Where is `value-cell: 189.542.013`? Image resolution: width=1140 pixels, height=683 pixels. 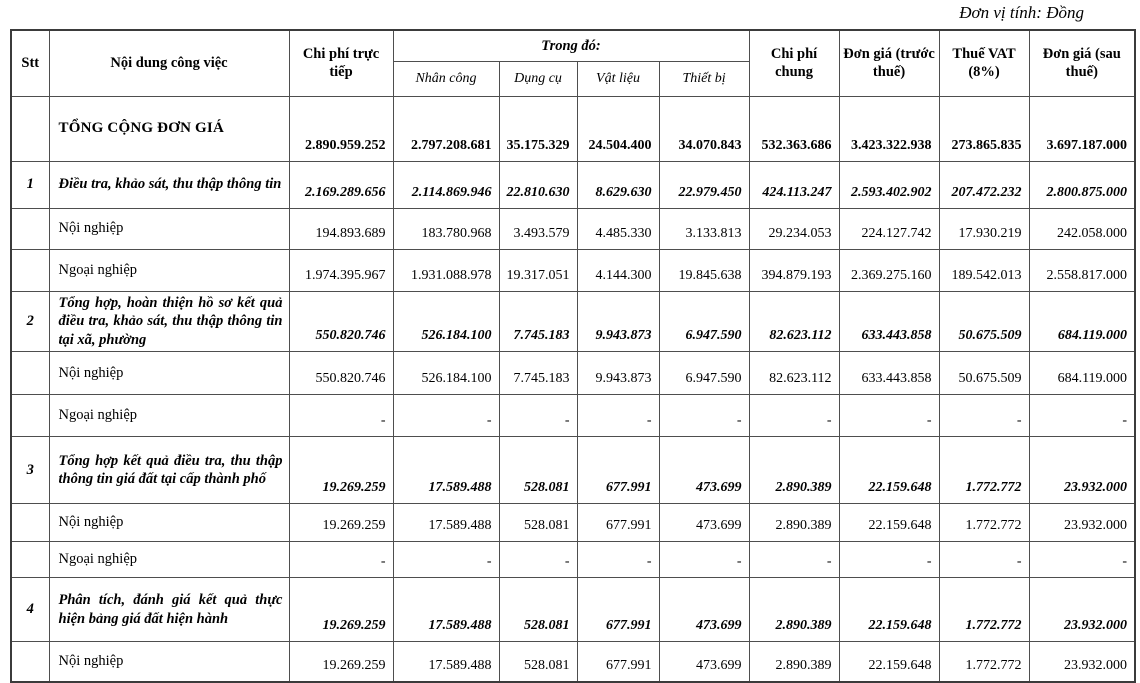
value-cell: 189.542.013 is located at coordinates (984, 270).